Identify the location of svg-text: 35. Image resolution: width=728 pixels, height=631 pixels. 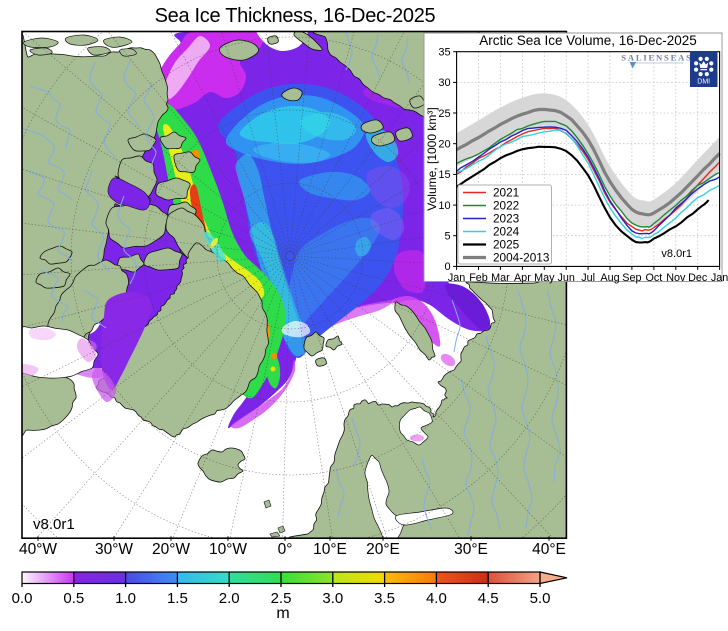
(444, 53).